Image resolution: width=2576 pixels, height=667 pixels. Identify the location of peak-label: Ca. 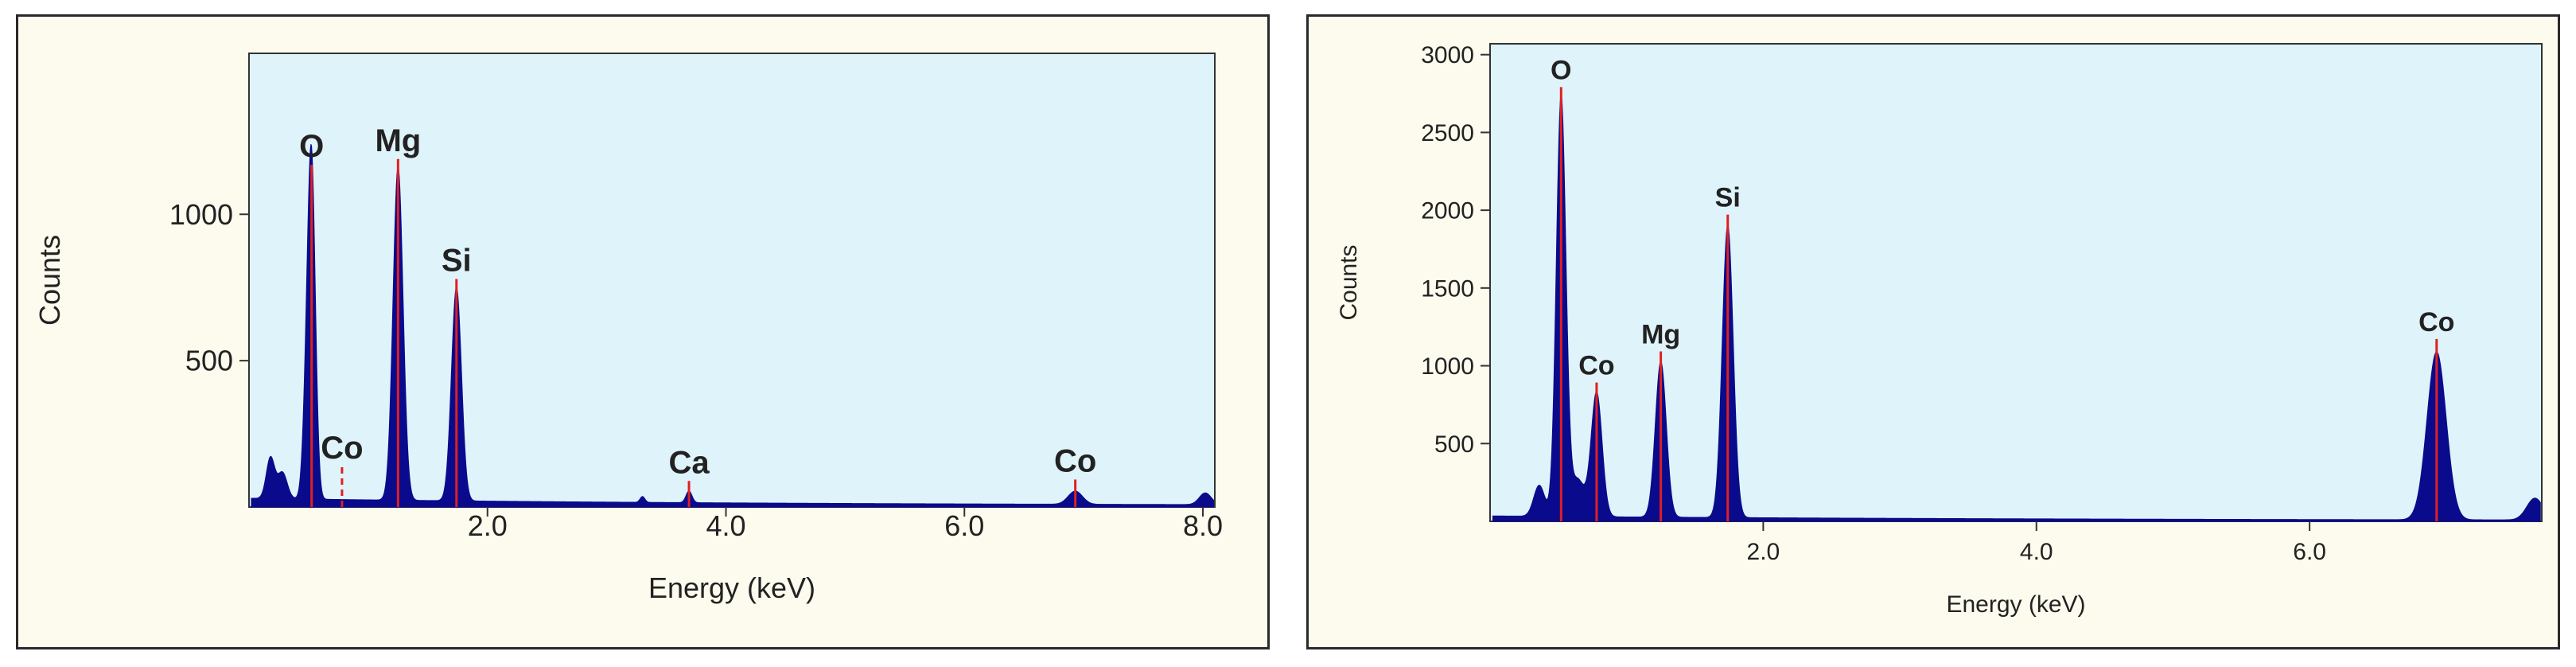
(689, 463).